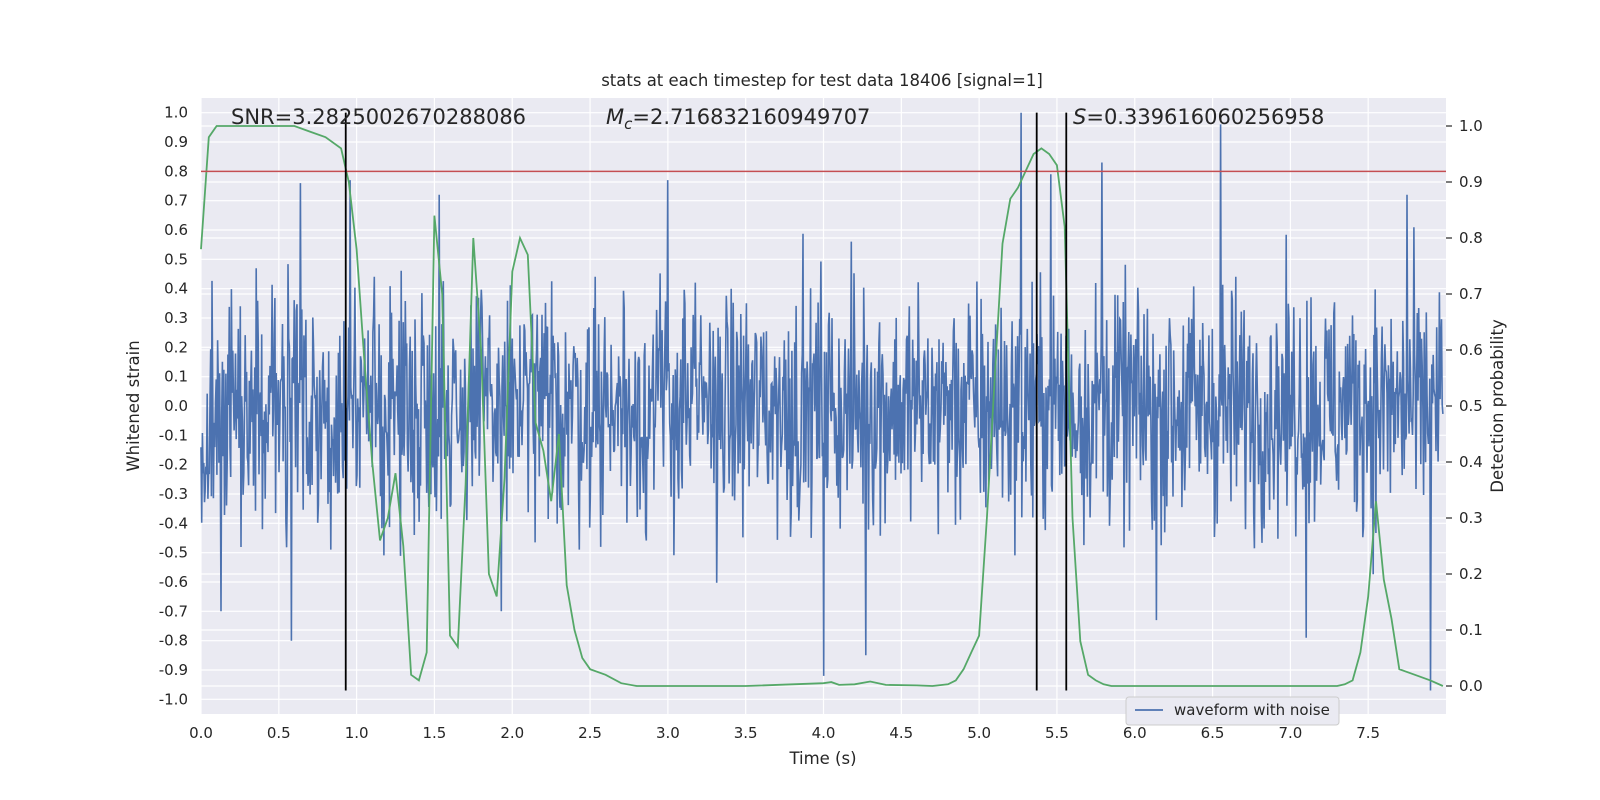 The width and height of the screenshot is (1600, 800). I want to click on x-tick-label: 1.5, so click(435, 733).